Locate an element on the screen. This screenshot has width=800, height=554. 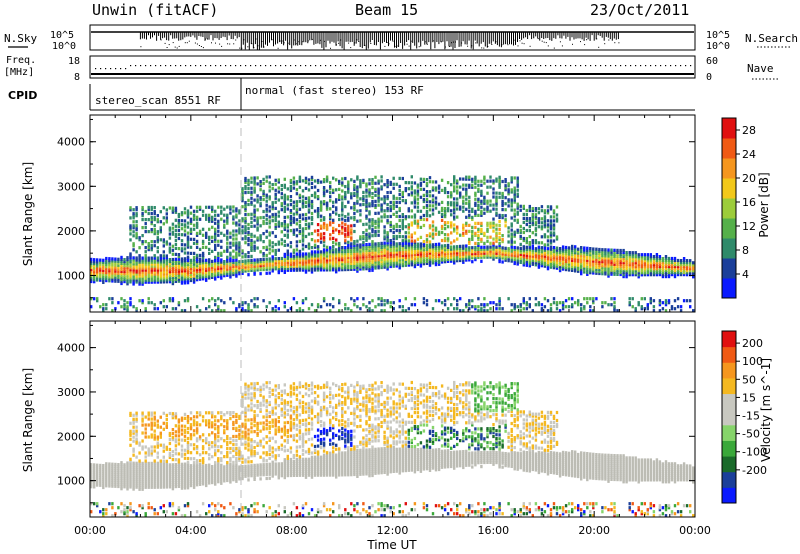
velocity-cell is located at coordinates (94, 483).